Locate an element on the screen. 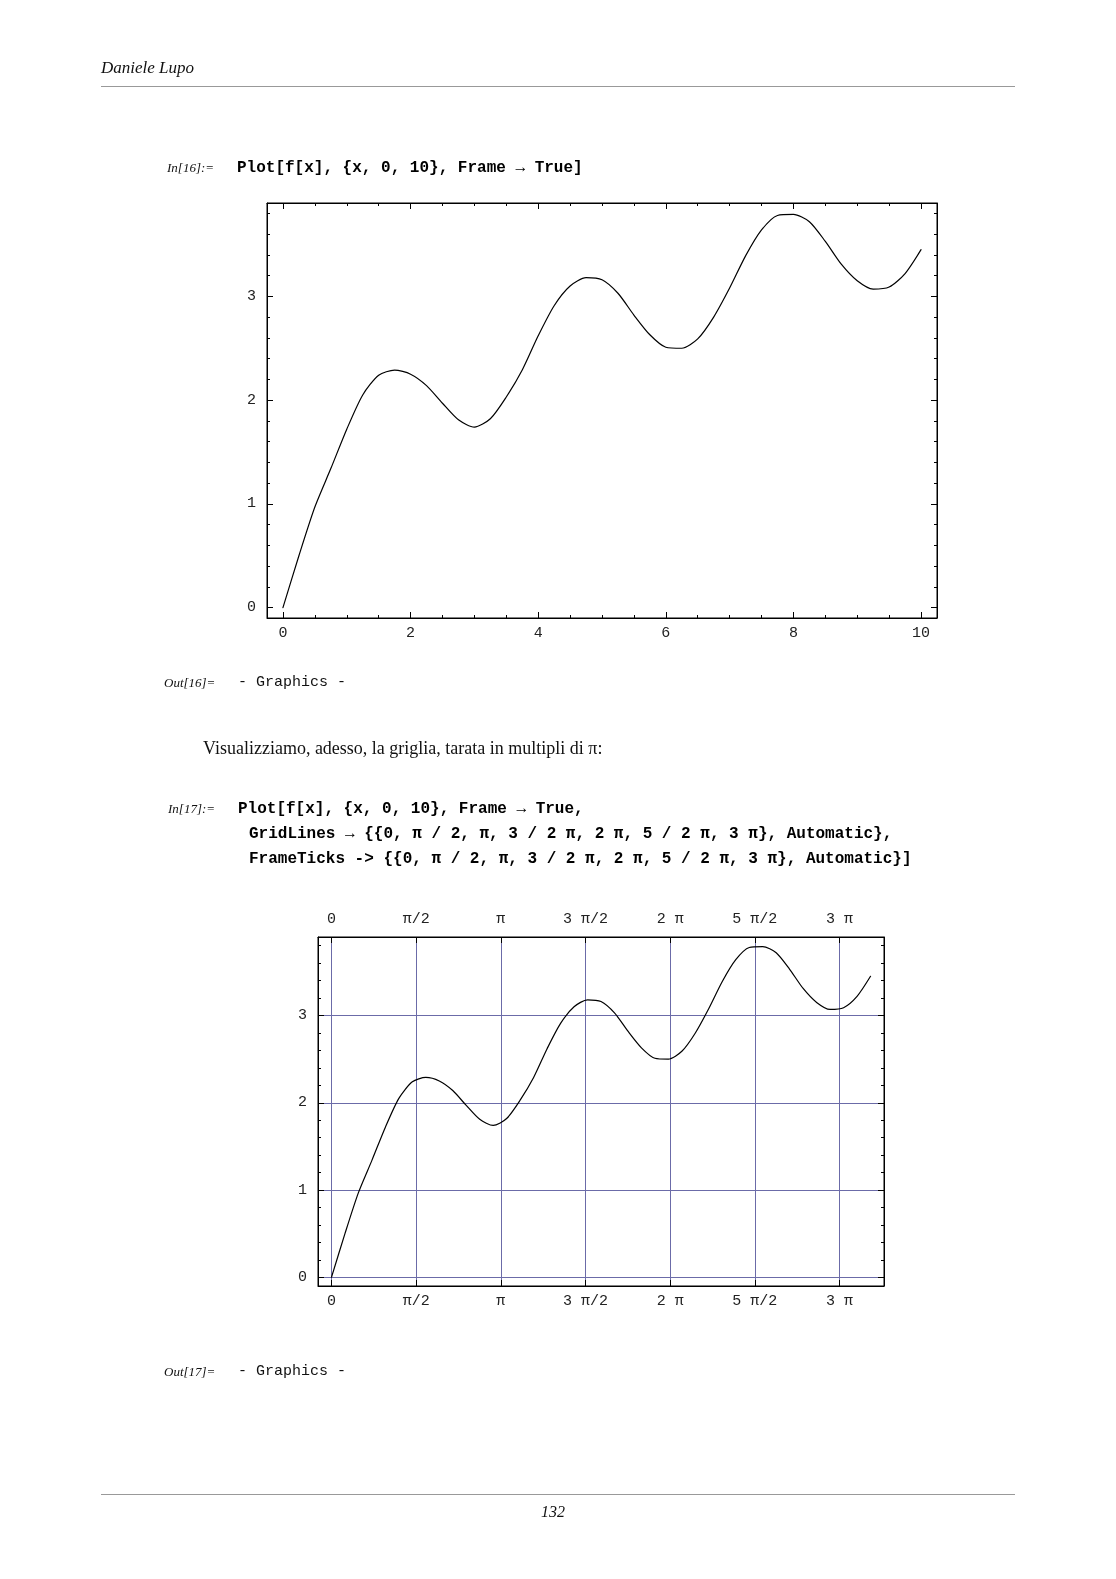 Image resolution: width=1116 pixels, height=1579 pixels. x-tick-label: π/2 is located at coordinates (416, 1301).